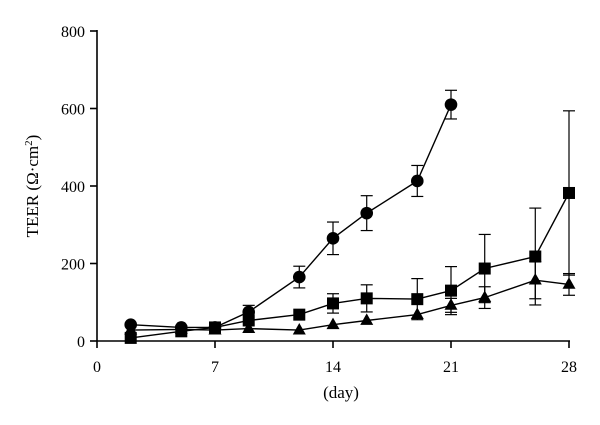 Image resolution: width=600 pixels, height=425 pixels. Describe the element at coordinates (73, 265) in the screenshot. I see `y-tick-label: 200` at that location.